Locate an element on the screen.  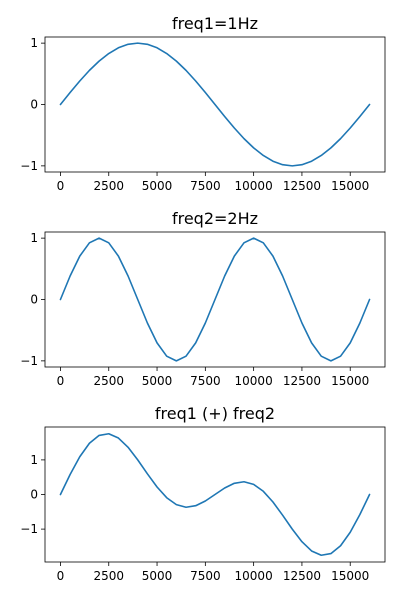
chart-title: freq2=2Hz is located at coordinates (215, 218).